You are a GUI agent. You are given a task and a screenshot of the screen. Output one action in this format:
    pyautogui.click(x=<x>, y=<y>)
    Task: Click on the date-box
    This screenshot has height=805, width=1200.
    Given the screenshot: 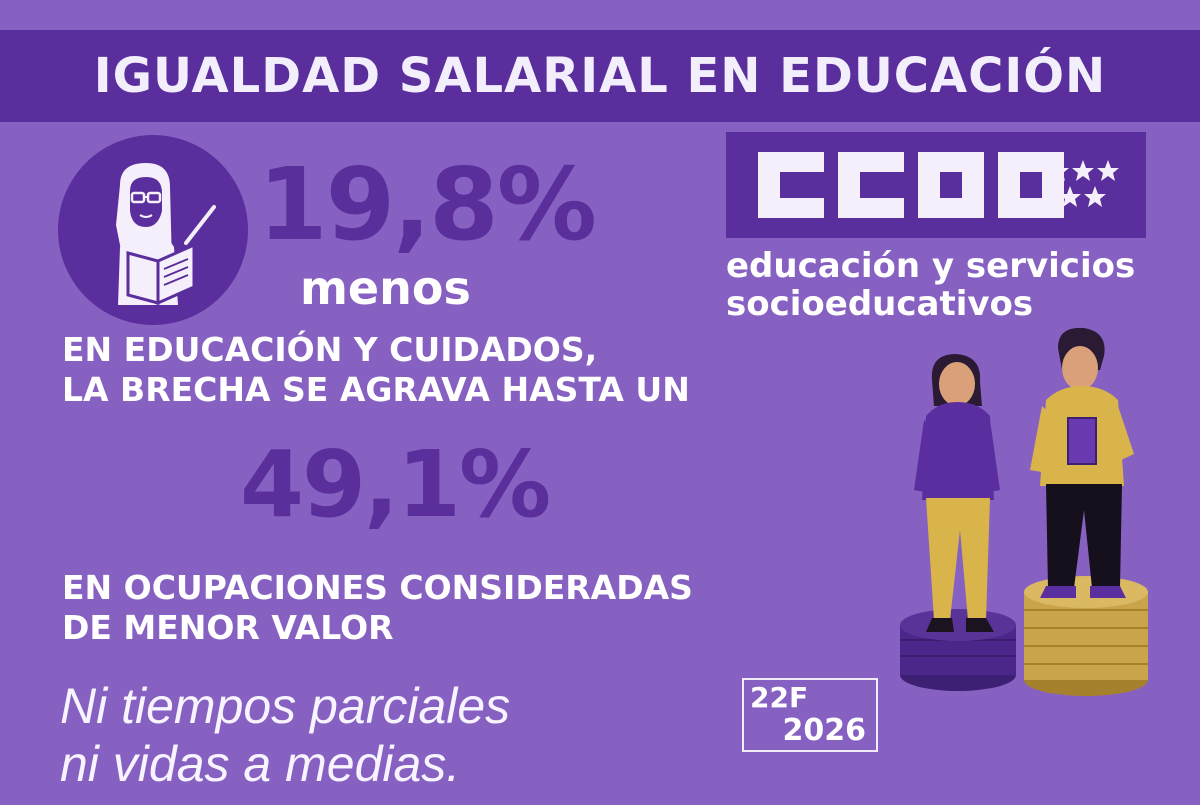 What is the action you would take?
    pyautogui.click(x=810, y=715)
    